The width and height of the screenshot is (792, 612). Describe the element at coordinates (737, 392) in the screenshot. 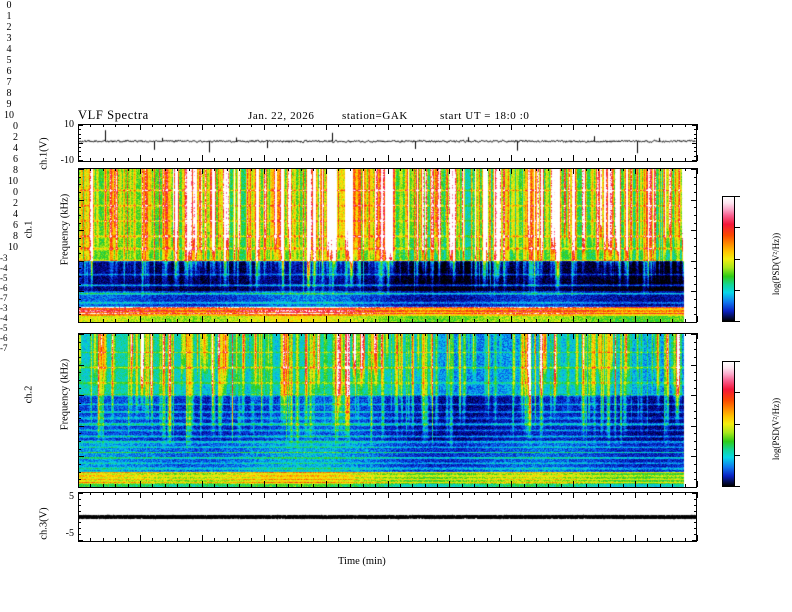

I see `cb2-tick` at that location.